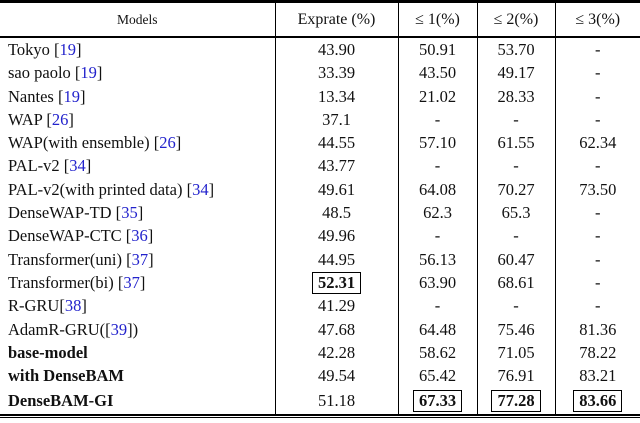 The height and width of the screenshot is (423, 640). What do you see at coordinates (336, 166) in the screenshot?
I see `value-cell: 43.77` at bounding box center [336, 166].